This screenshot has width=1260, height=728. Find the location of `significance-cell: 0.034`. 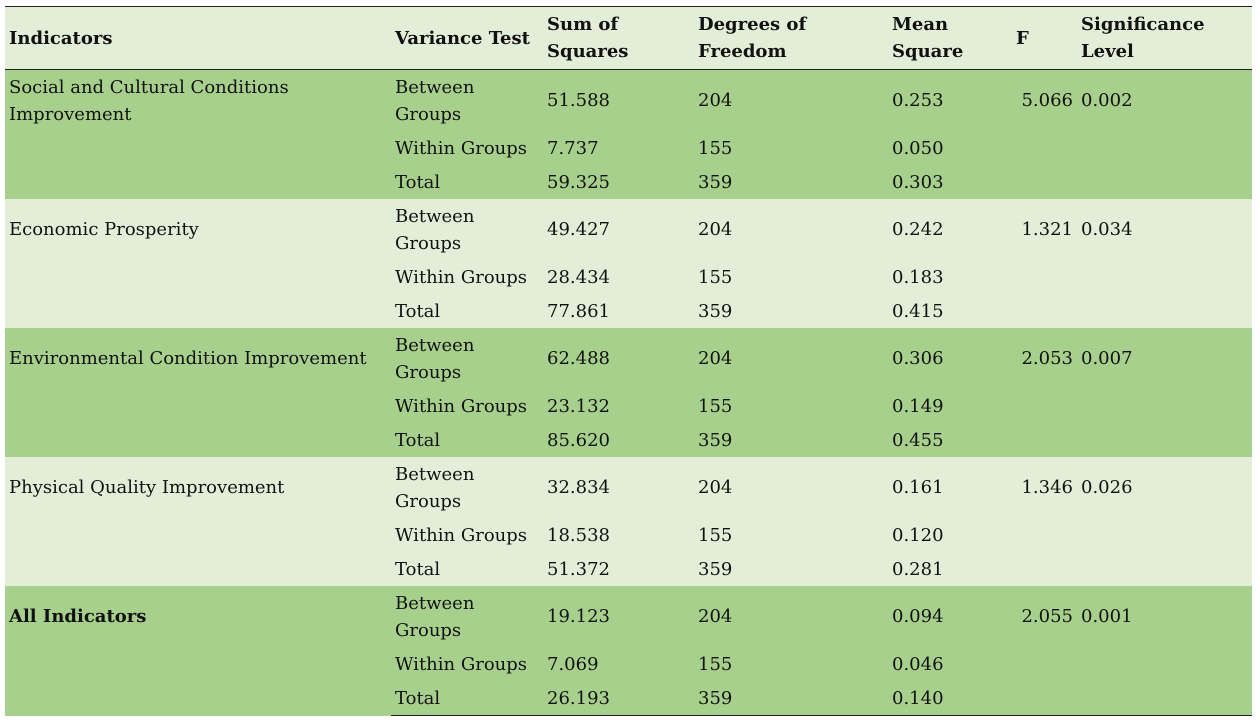

significance-cell: 0.034 is located at coordinates (1164, 229).